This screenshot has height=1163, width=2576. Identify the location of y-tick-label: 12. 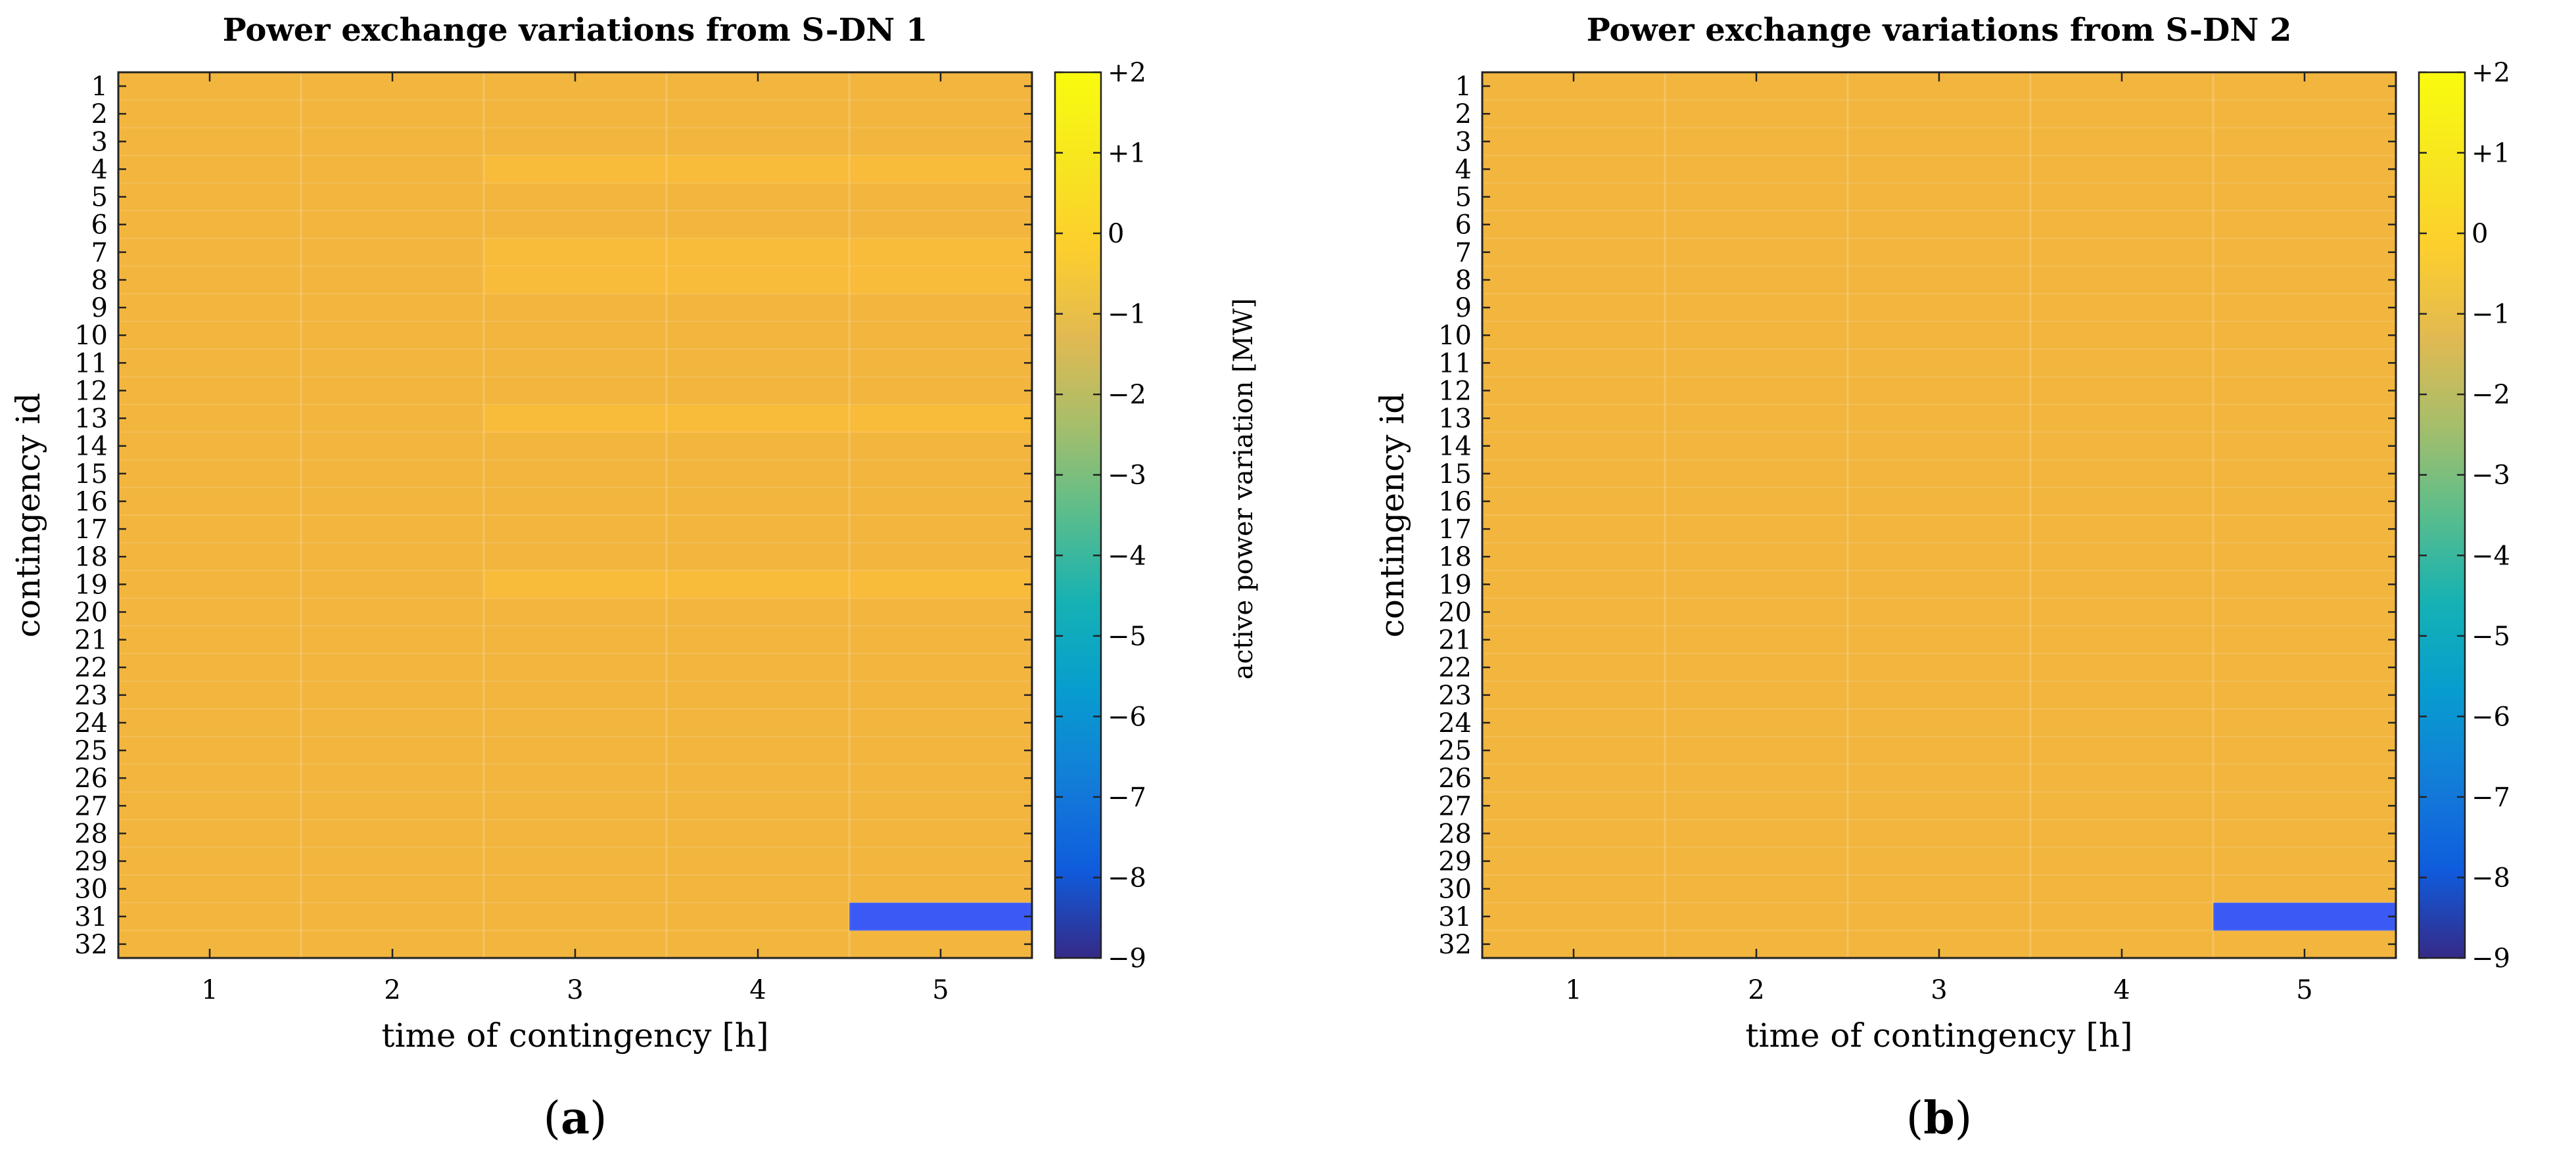
(1455, 391).